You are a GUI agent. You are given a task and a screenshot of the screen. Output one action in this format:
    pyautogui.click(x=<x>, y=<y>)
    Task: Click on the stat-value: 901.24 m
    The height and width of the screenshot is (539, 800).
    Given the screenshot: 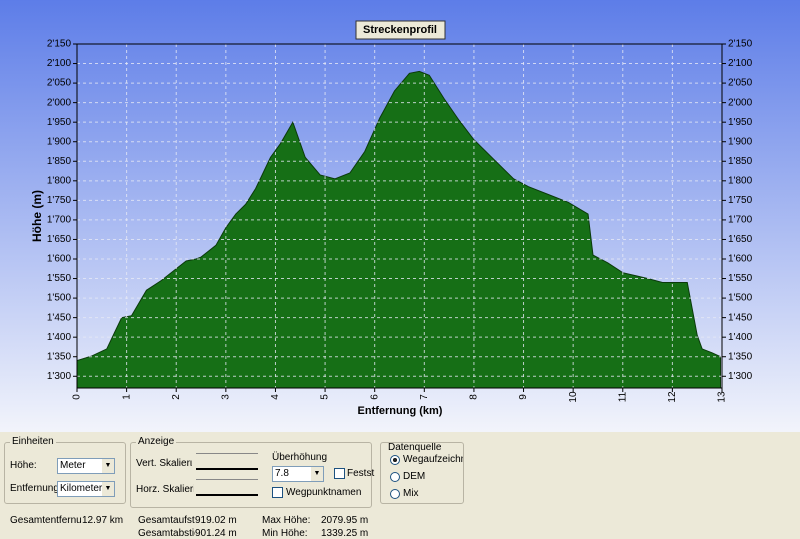 What is the action you would take?
    pyautogui.click(x=216, y=533)
    